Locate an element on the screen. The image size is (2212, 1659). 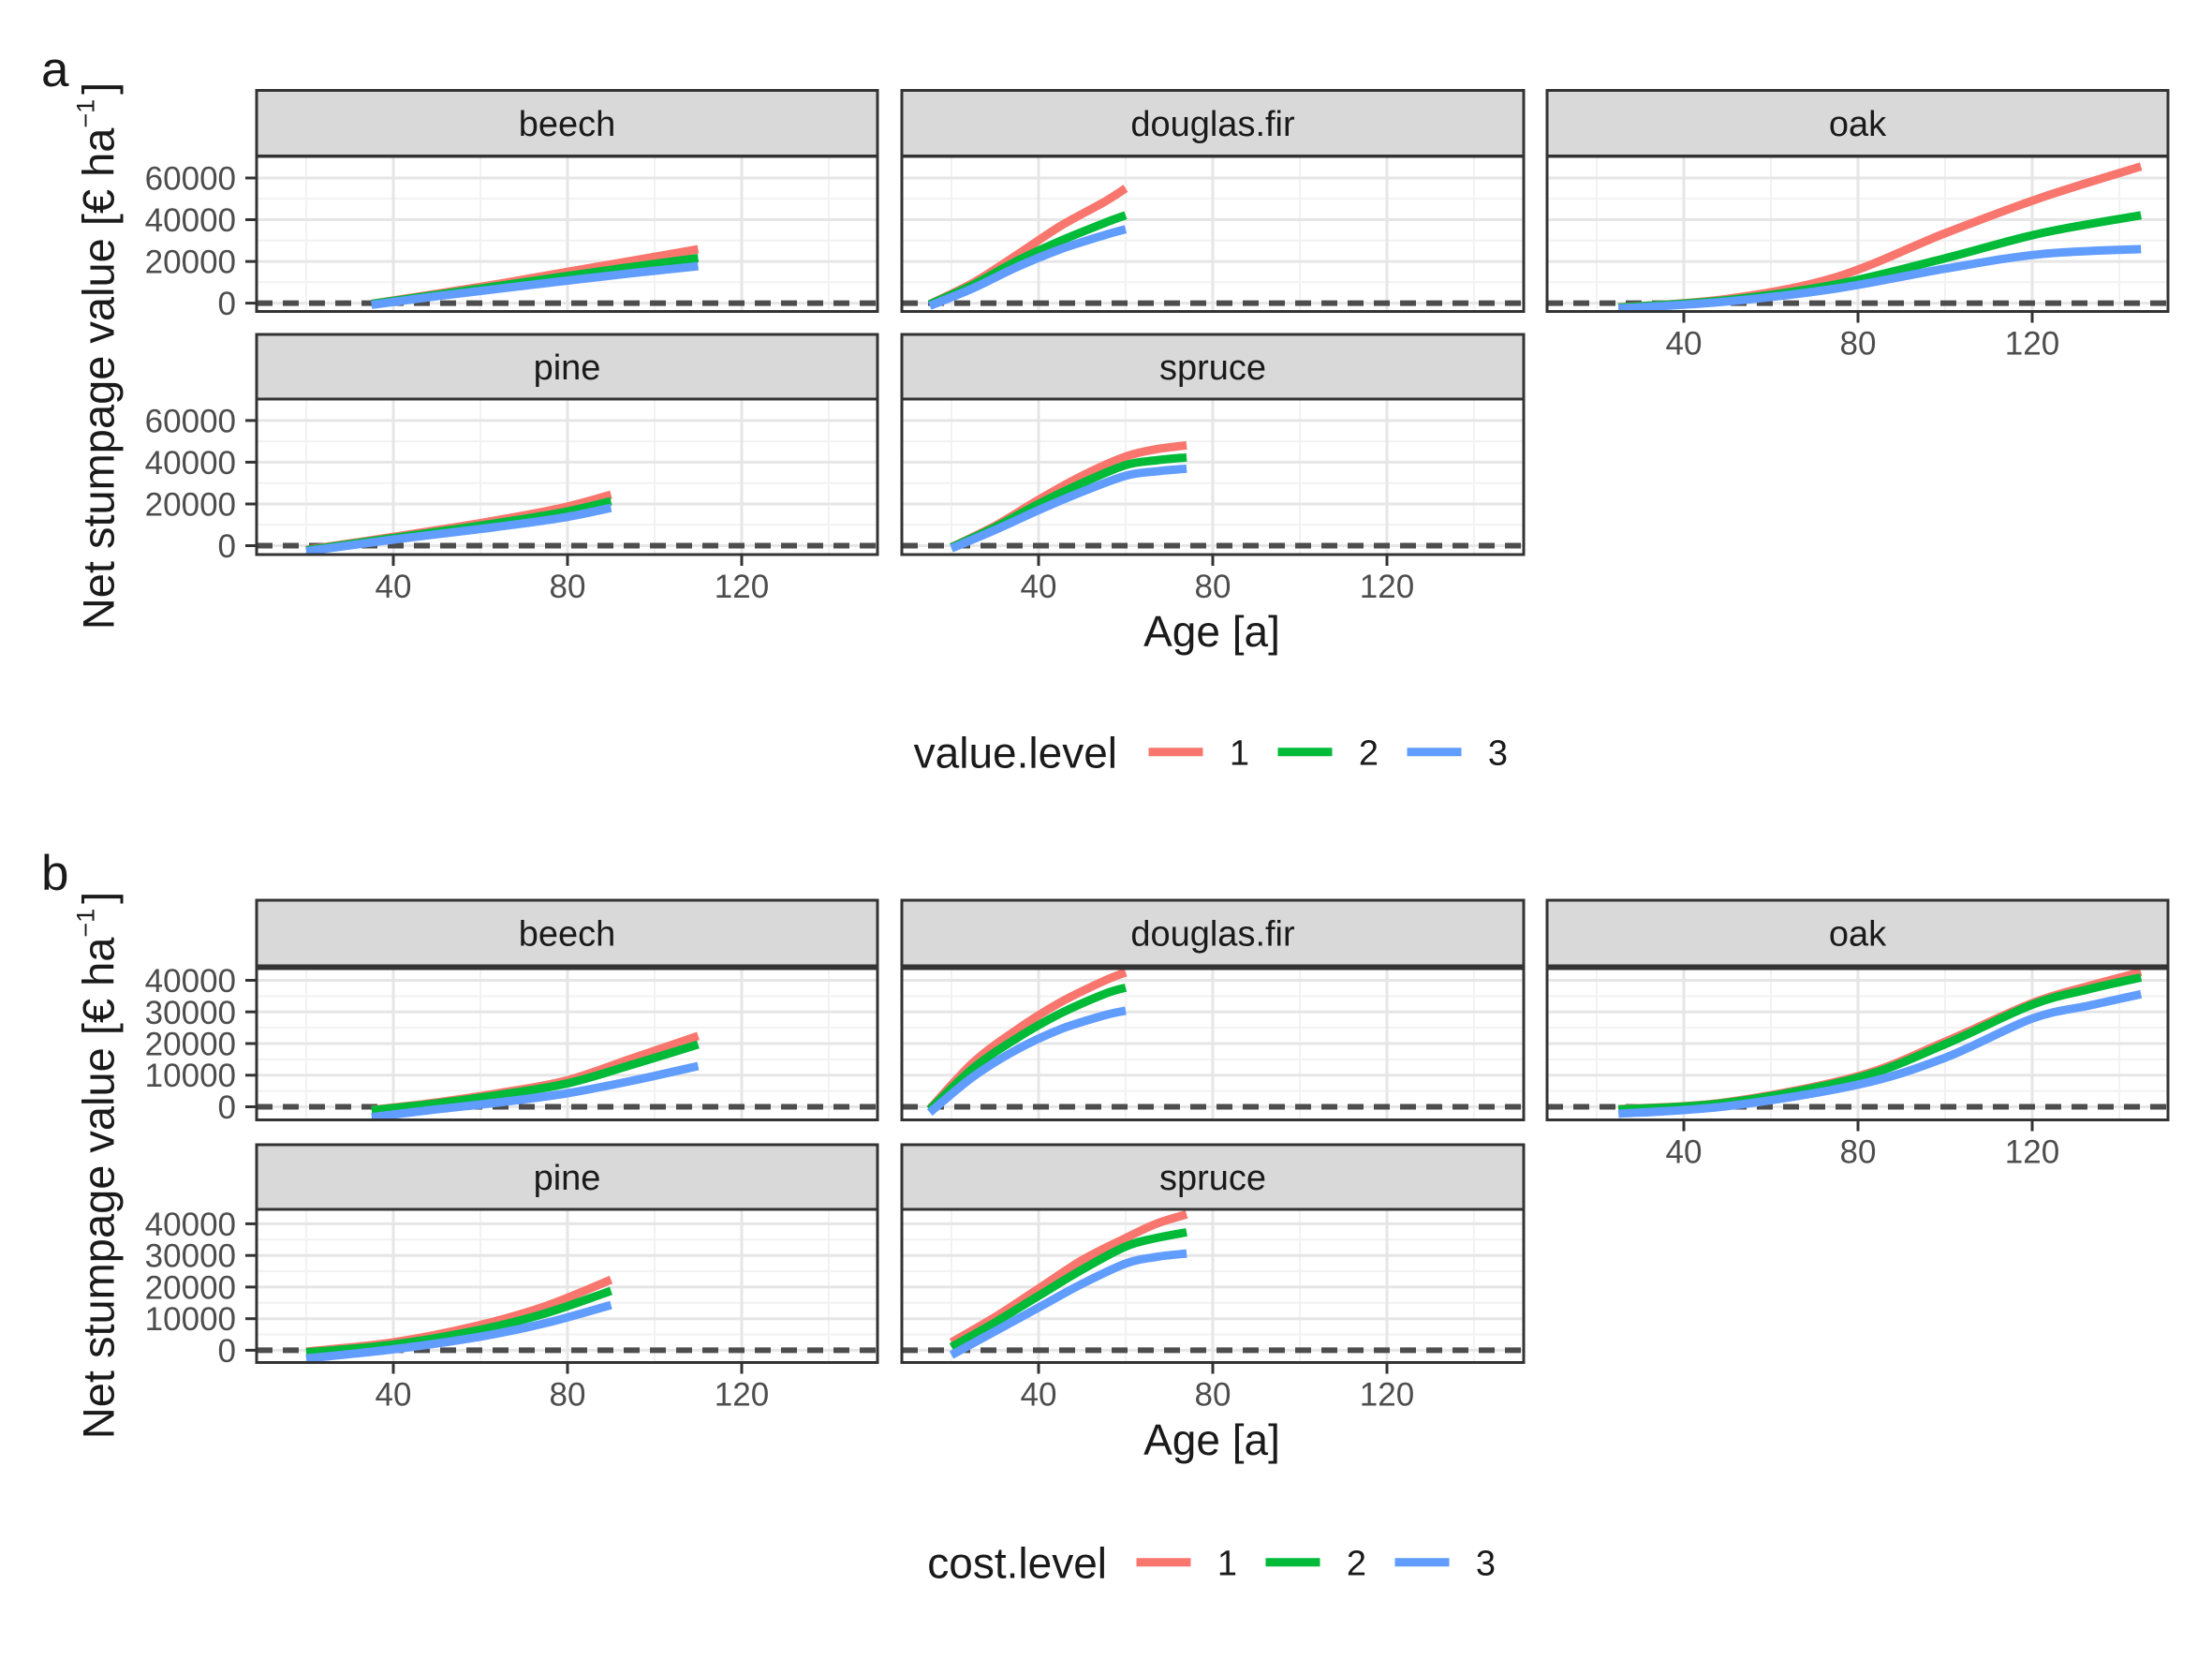
svg-text: b is located at coordinates (55, 874).